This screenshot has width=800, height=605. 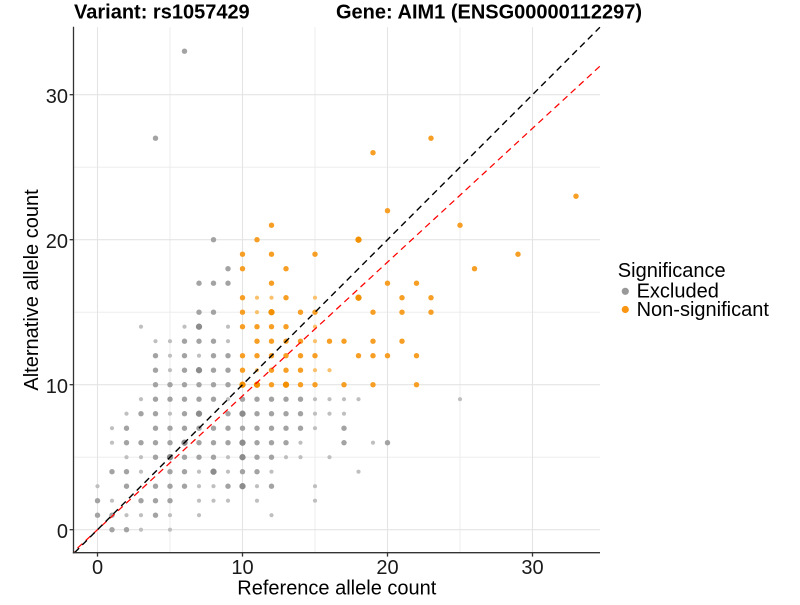 I want to click on svg-text: Reference allele count, so click(x=336, y=589).